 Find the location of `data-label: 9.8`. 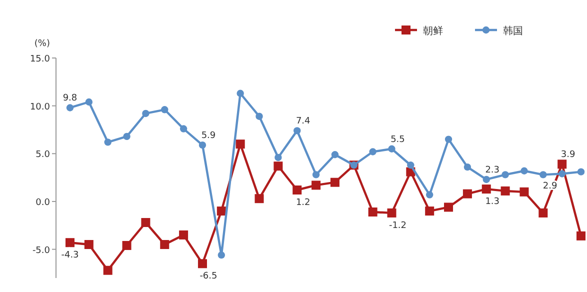

data-label: 9.8 is located at coordinates (70, 99).